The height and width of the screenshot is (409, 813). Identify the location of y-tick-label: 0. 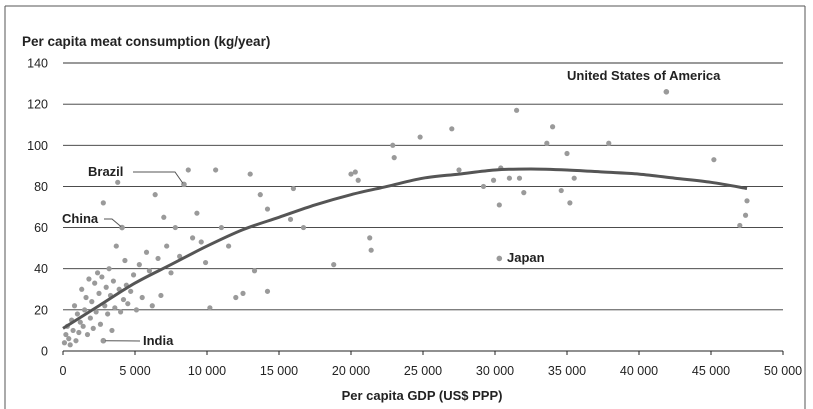
(44, 352).